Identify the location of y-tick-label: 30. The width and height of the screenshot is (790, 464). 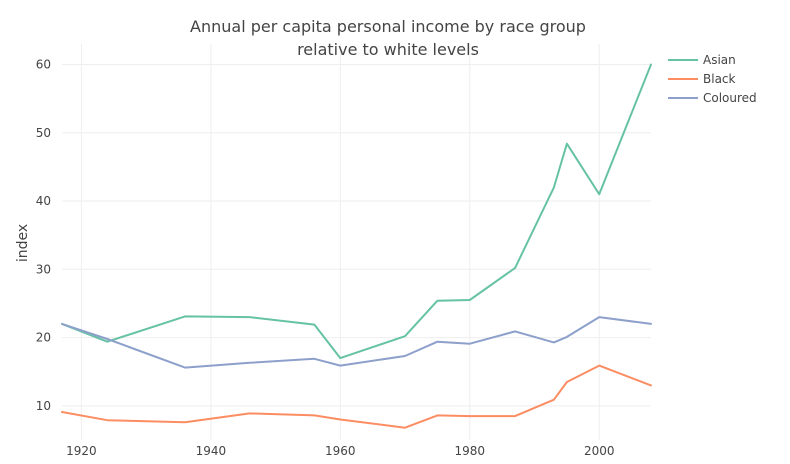
(43, 269).